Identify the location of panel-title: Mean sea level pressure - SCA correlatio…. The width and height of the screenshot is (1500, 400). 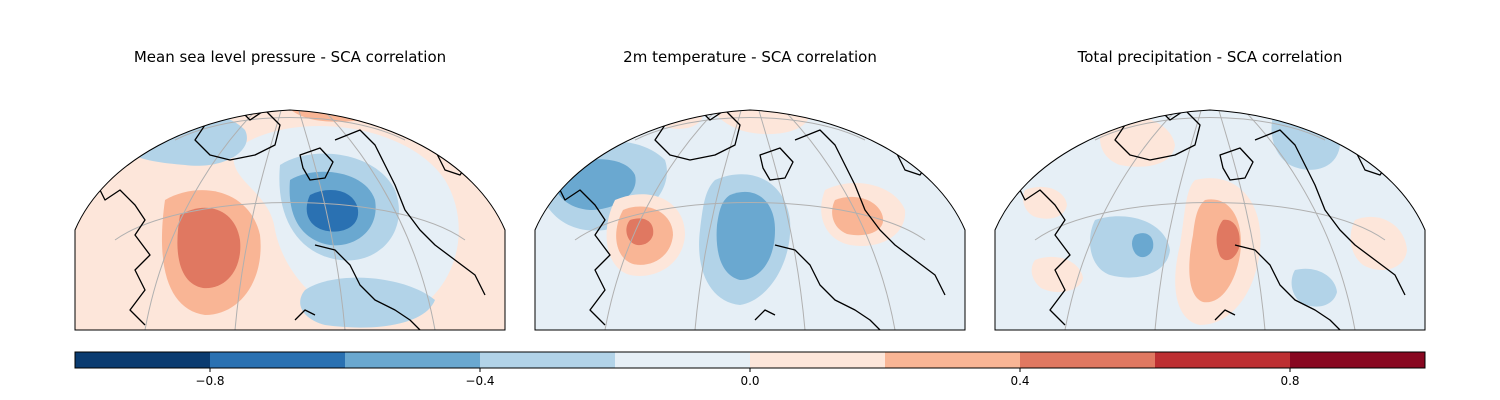
(290, 57).